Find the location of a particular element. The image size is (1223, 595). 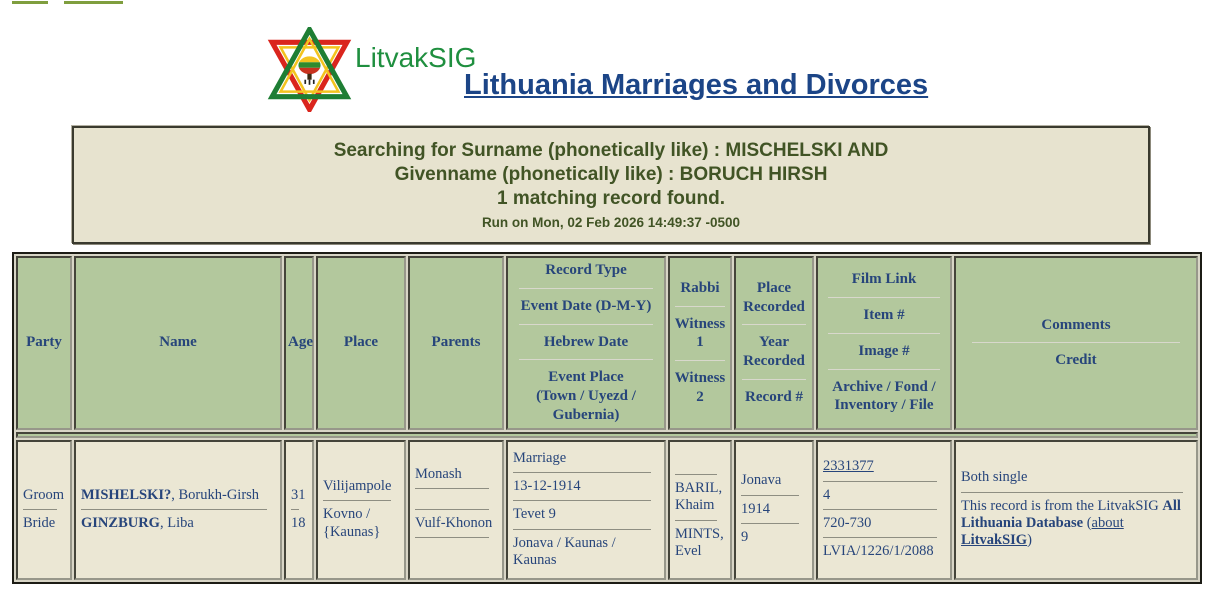

column-header-text: Witness 1 is located at coordinates (700, 333).